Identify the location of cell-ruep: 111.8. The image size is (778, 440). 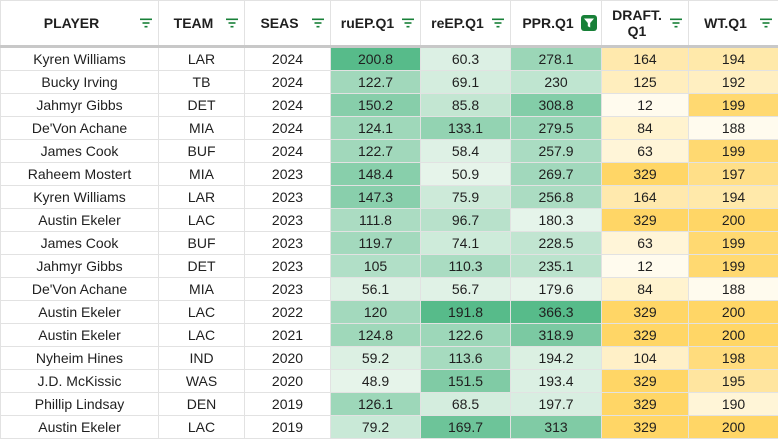
(375, 220).